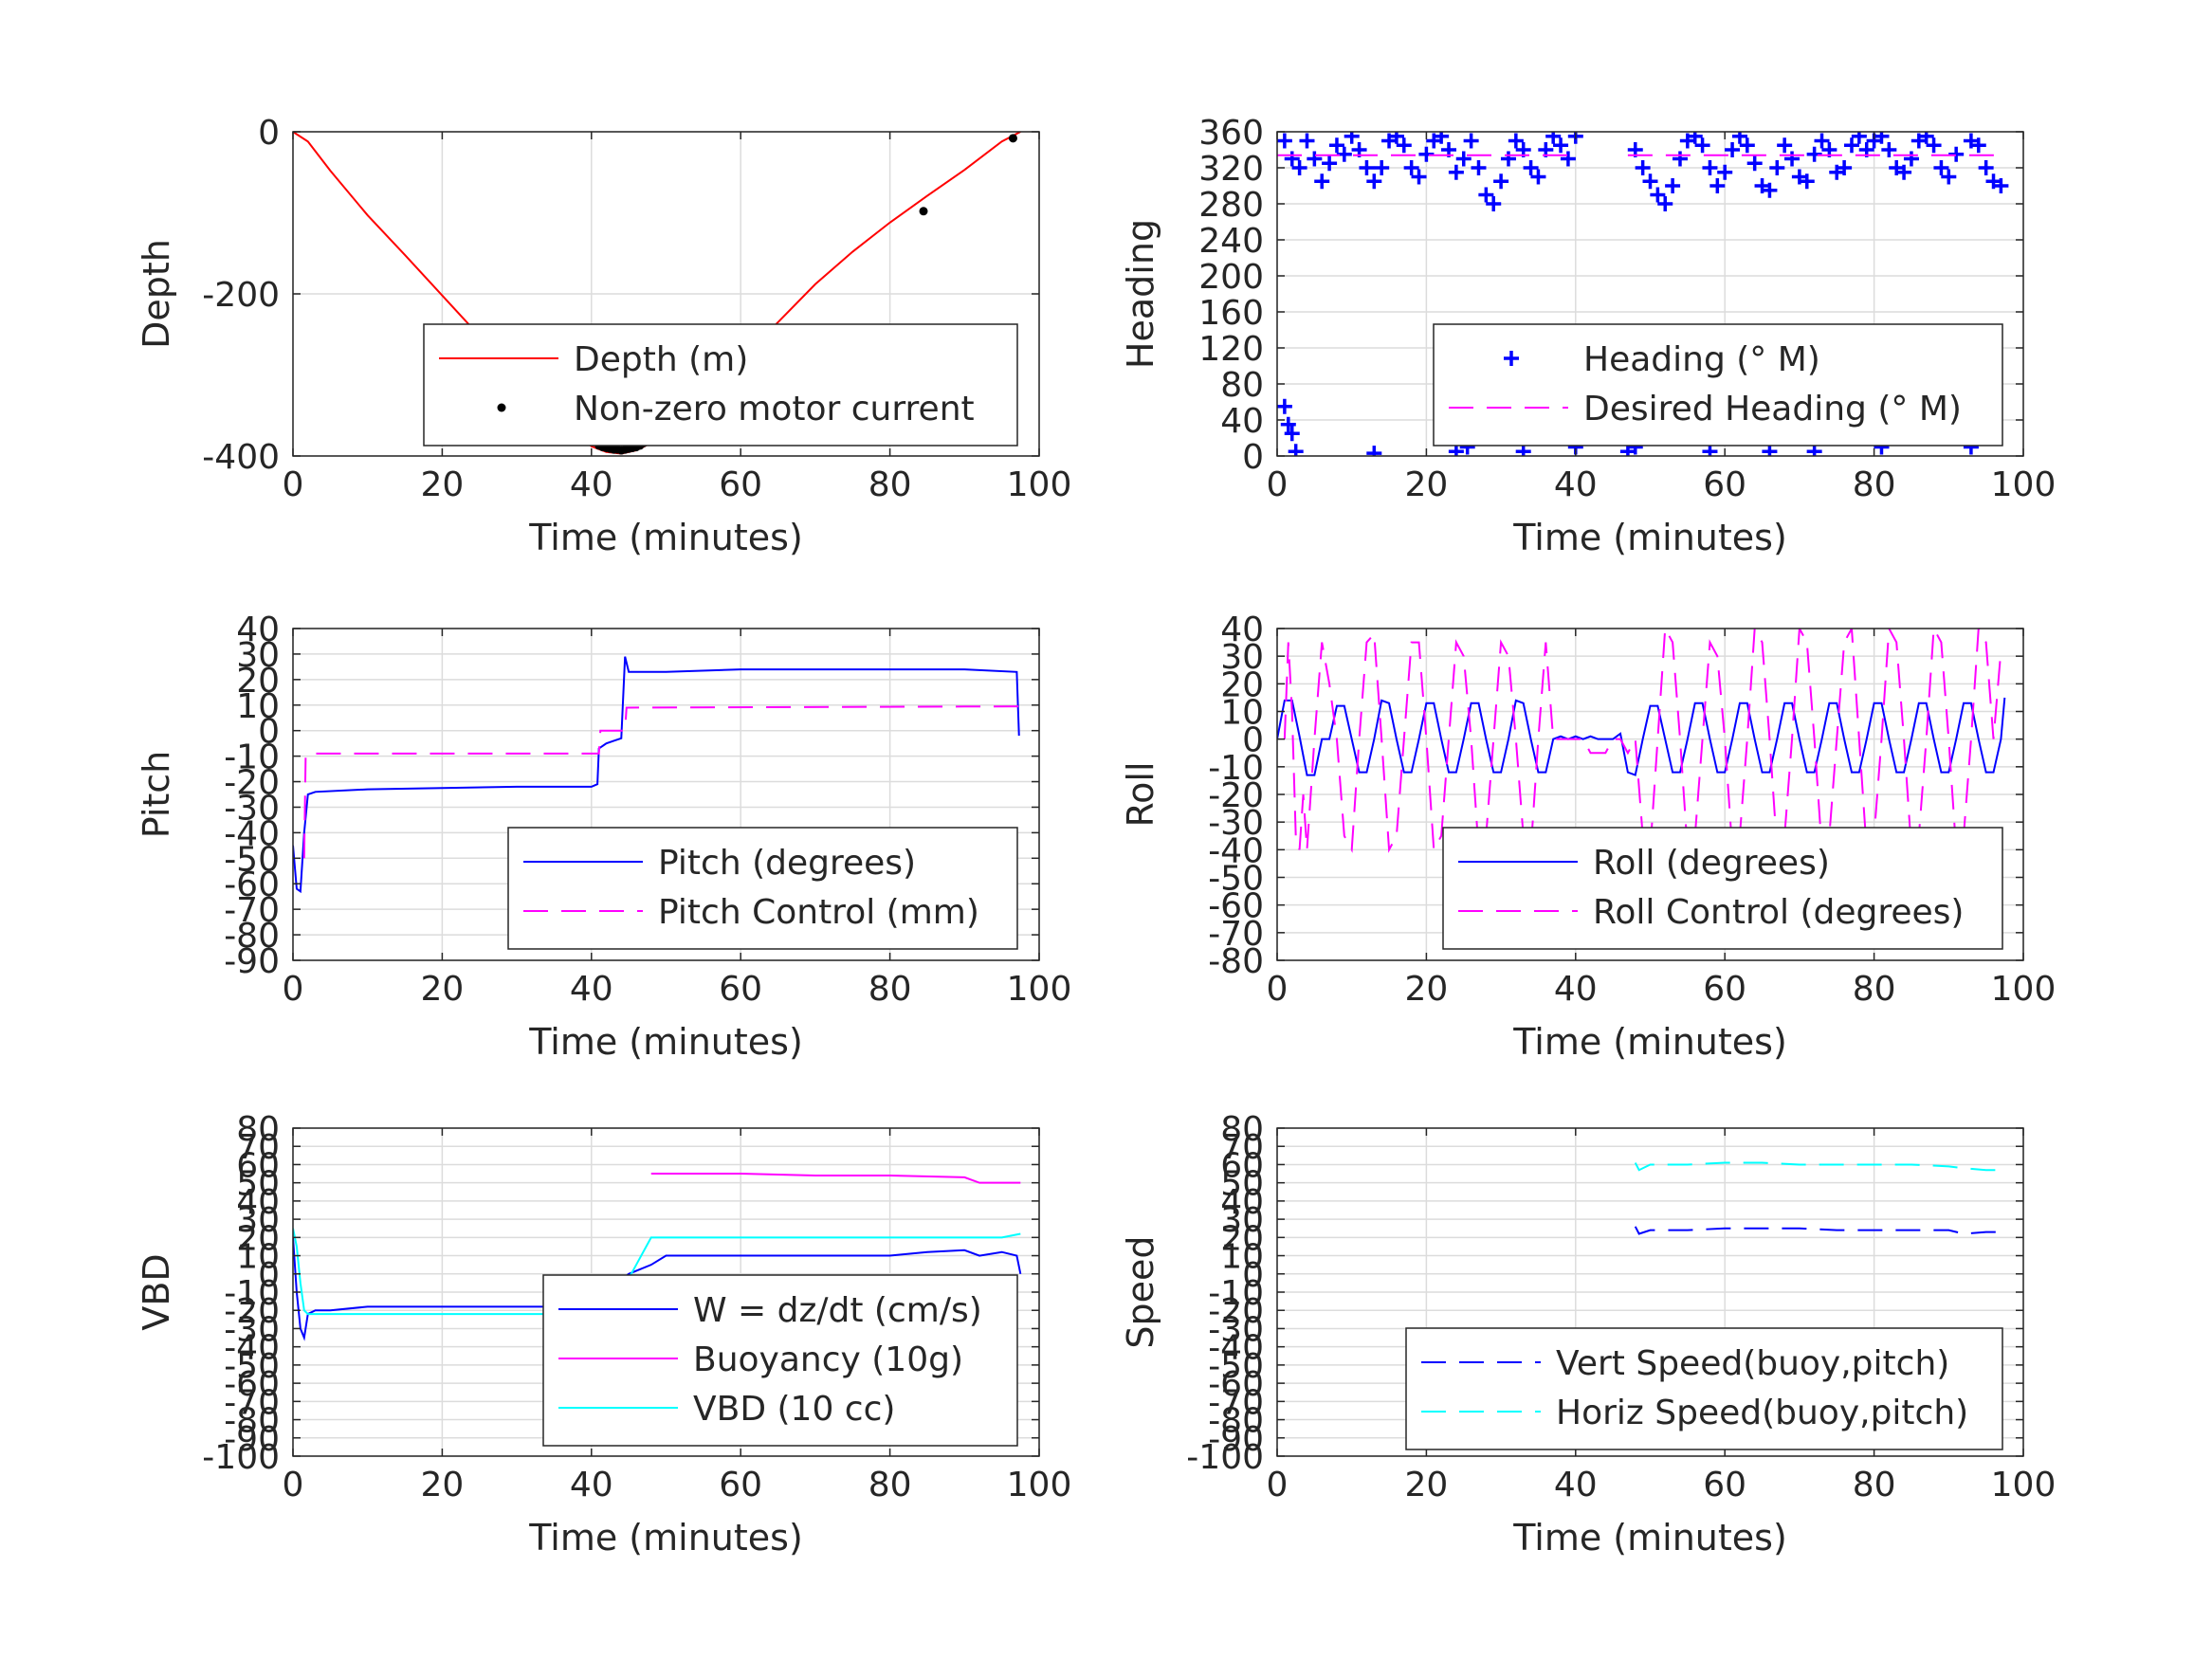  Describe the element at coordinates (1231, 277) in the screenshot. I see `y-tick-label: 200` at that location.